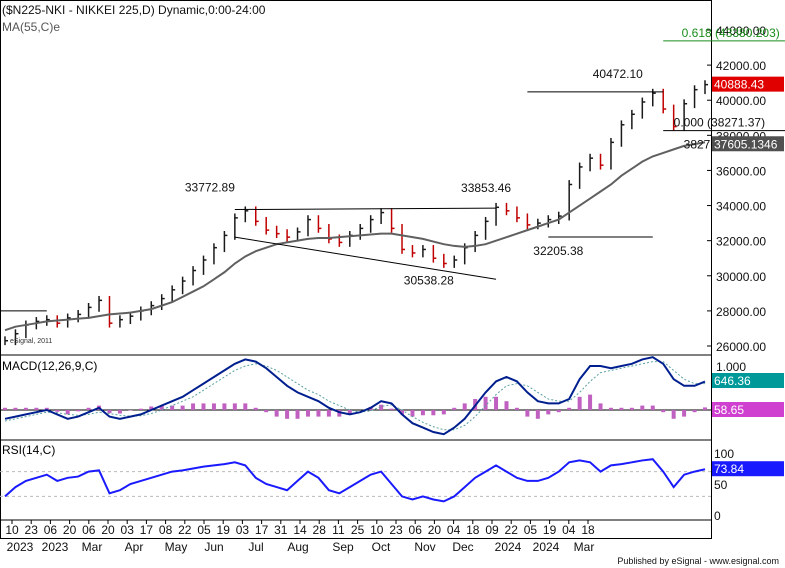 This screenshot has height=568, width=785. I want to click on price-tick-label: 42000.00, so click(741, 66).